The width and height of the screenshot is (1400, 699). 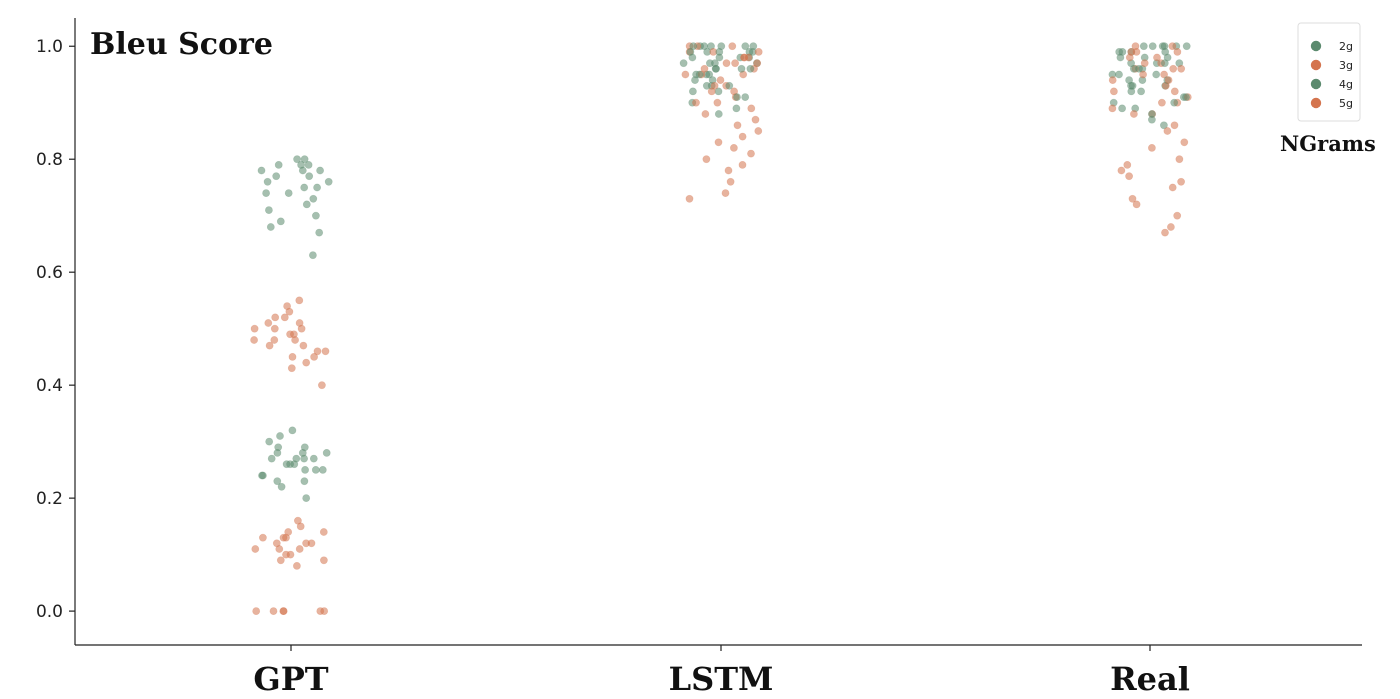 What do you see at coordinates (55, 329) in the screenshot?
I see `y-ticks: 0.0 0.2 0.4 0.6 0.8 1.0` at bounding box center [55, 329].